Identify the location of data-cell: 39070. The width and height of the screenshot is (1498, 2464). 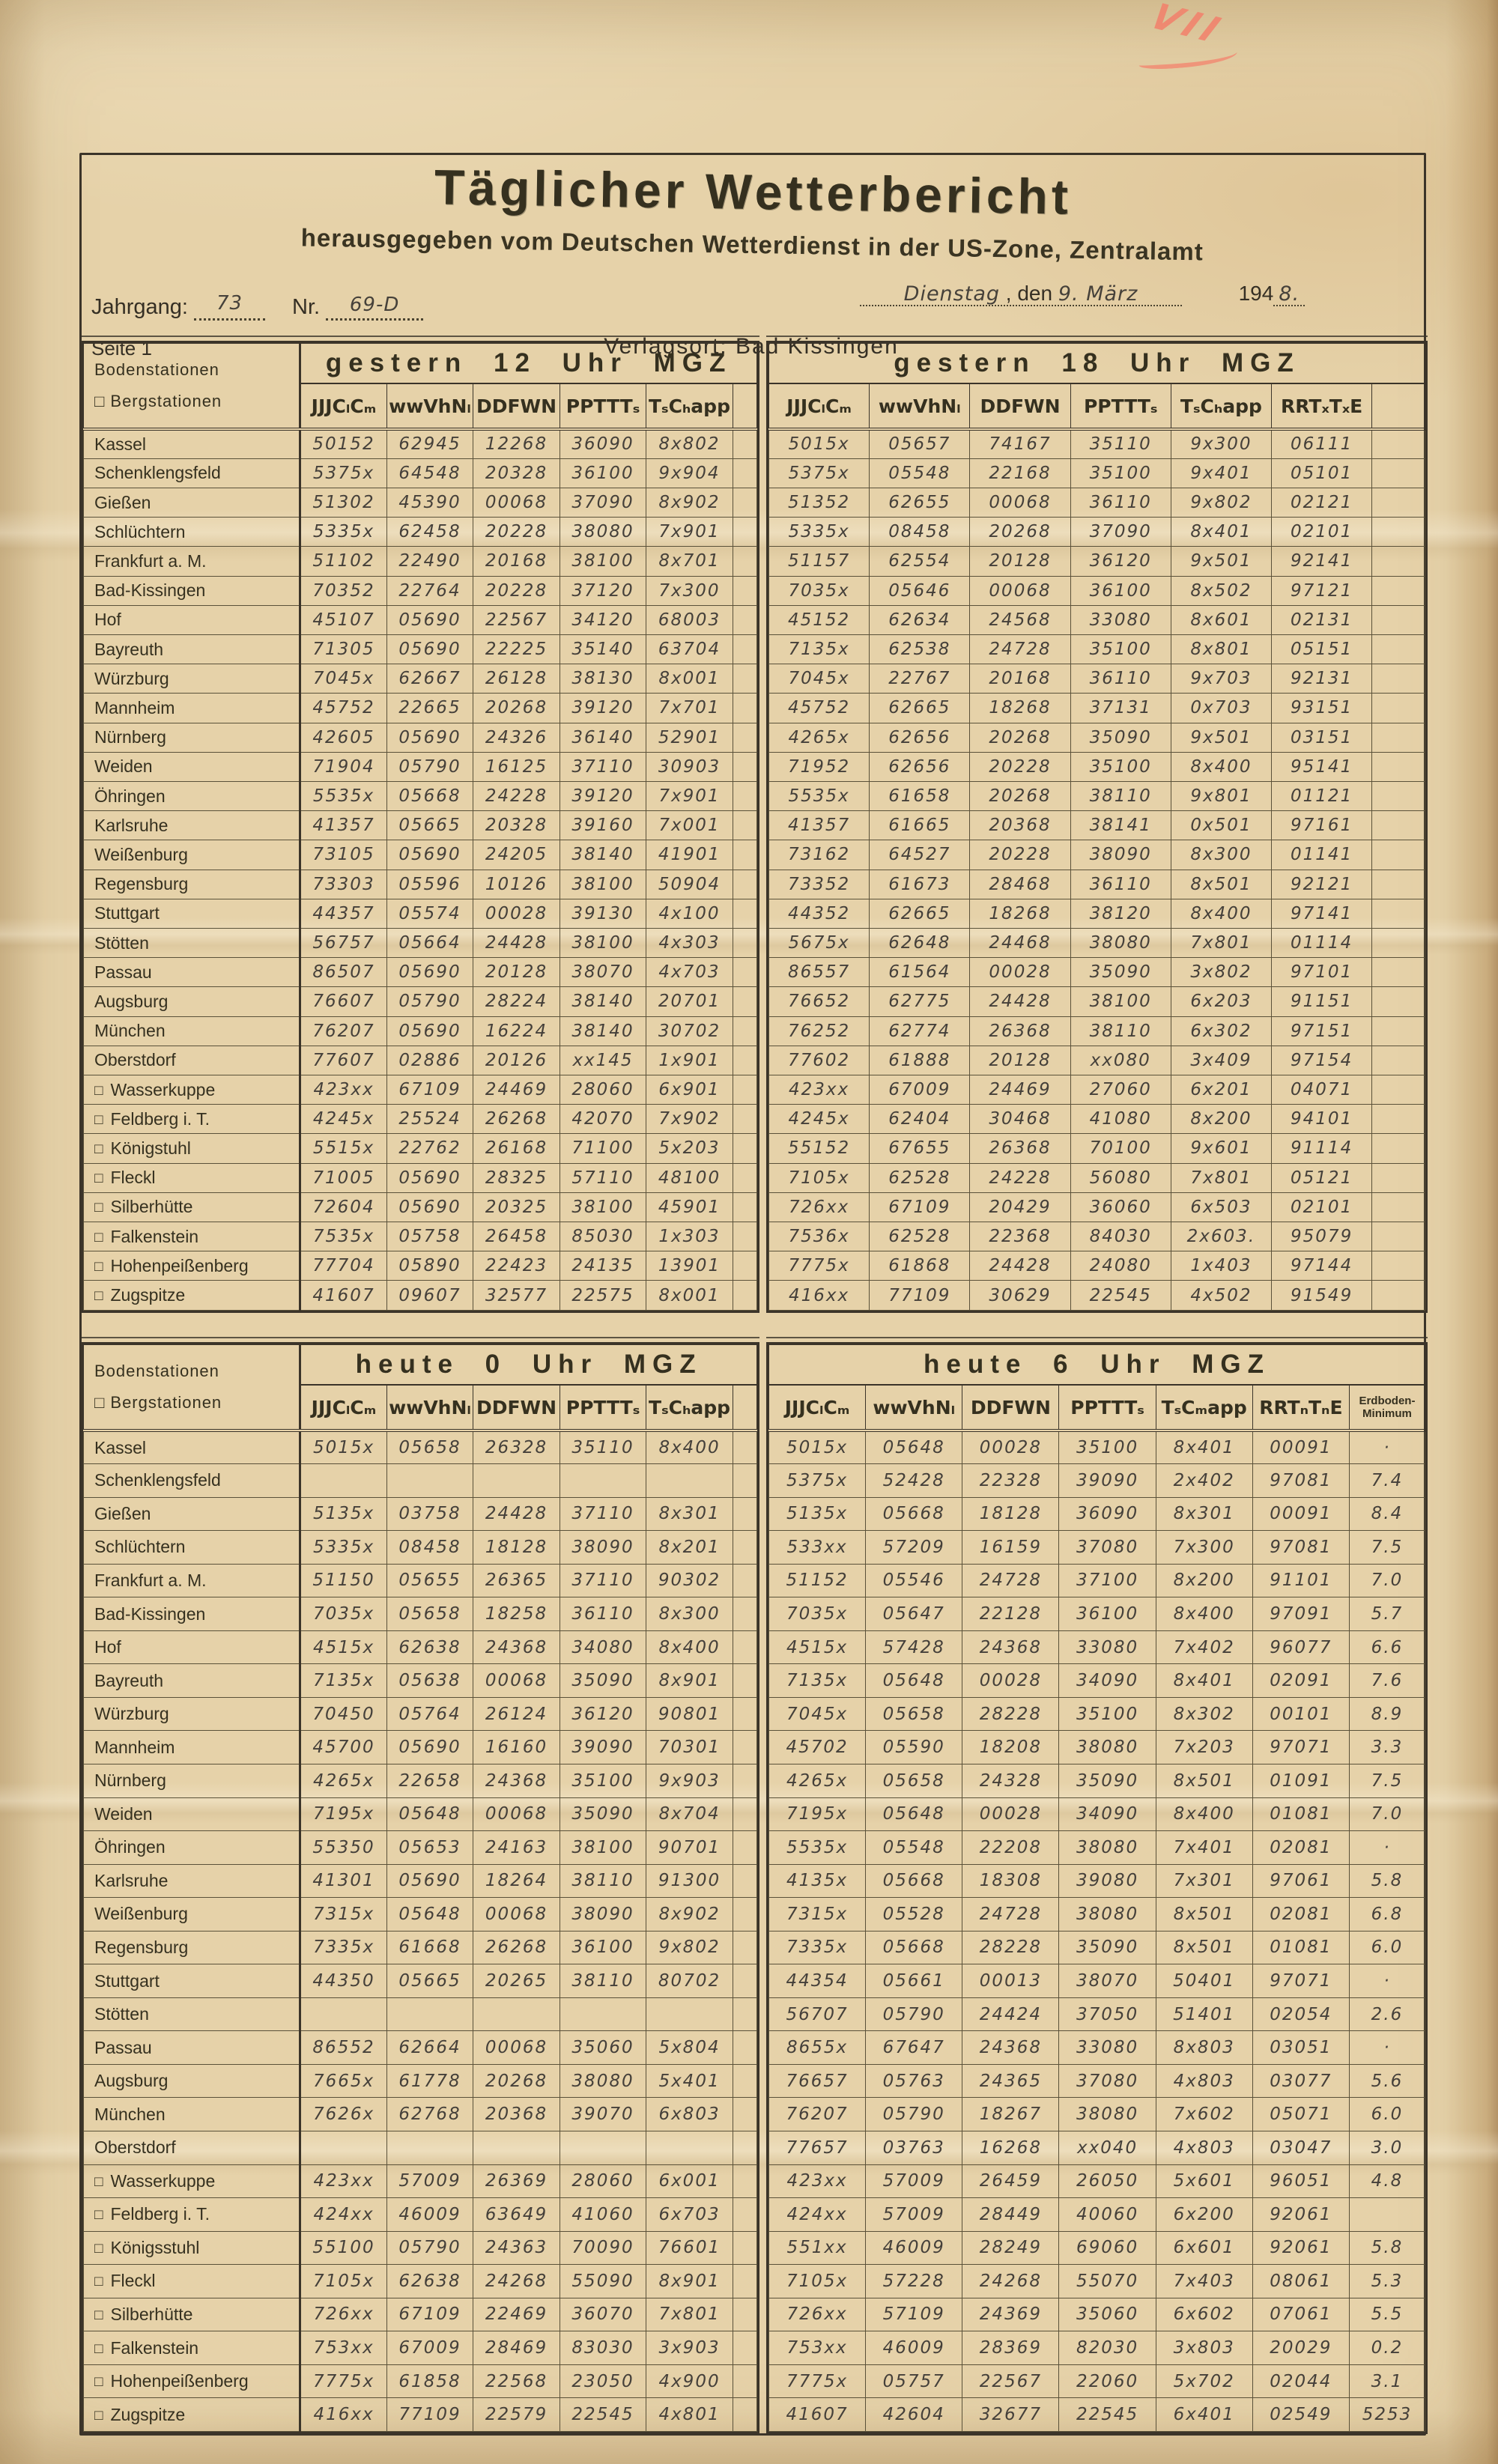
(603, 2114).